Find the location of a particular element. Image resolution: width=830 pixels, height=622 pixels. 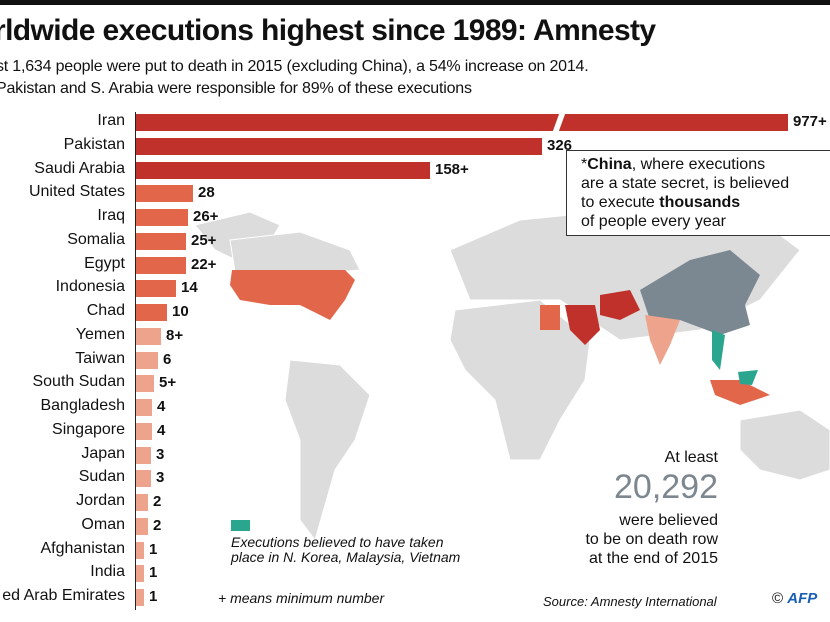

bar-somalia is located at coordinates (161, 241).